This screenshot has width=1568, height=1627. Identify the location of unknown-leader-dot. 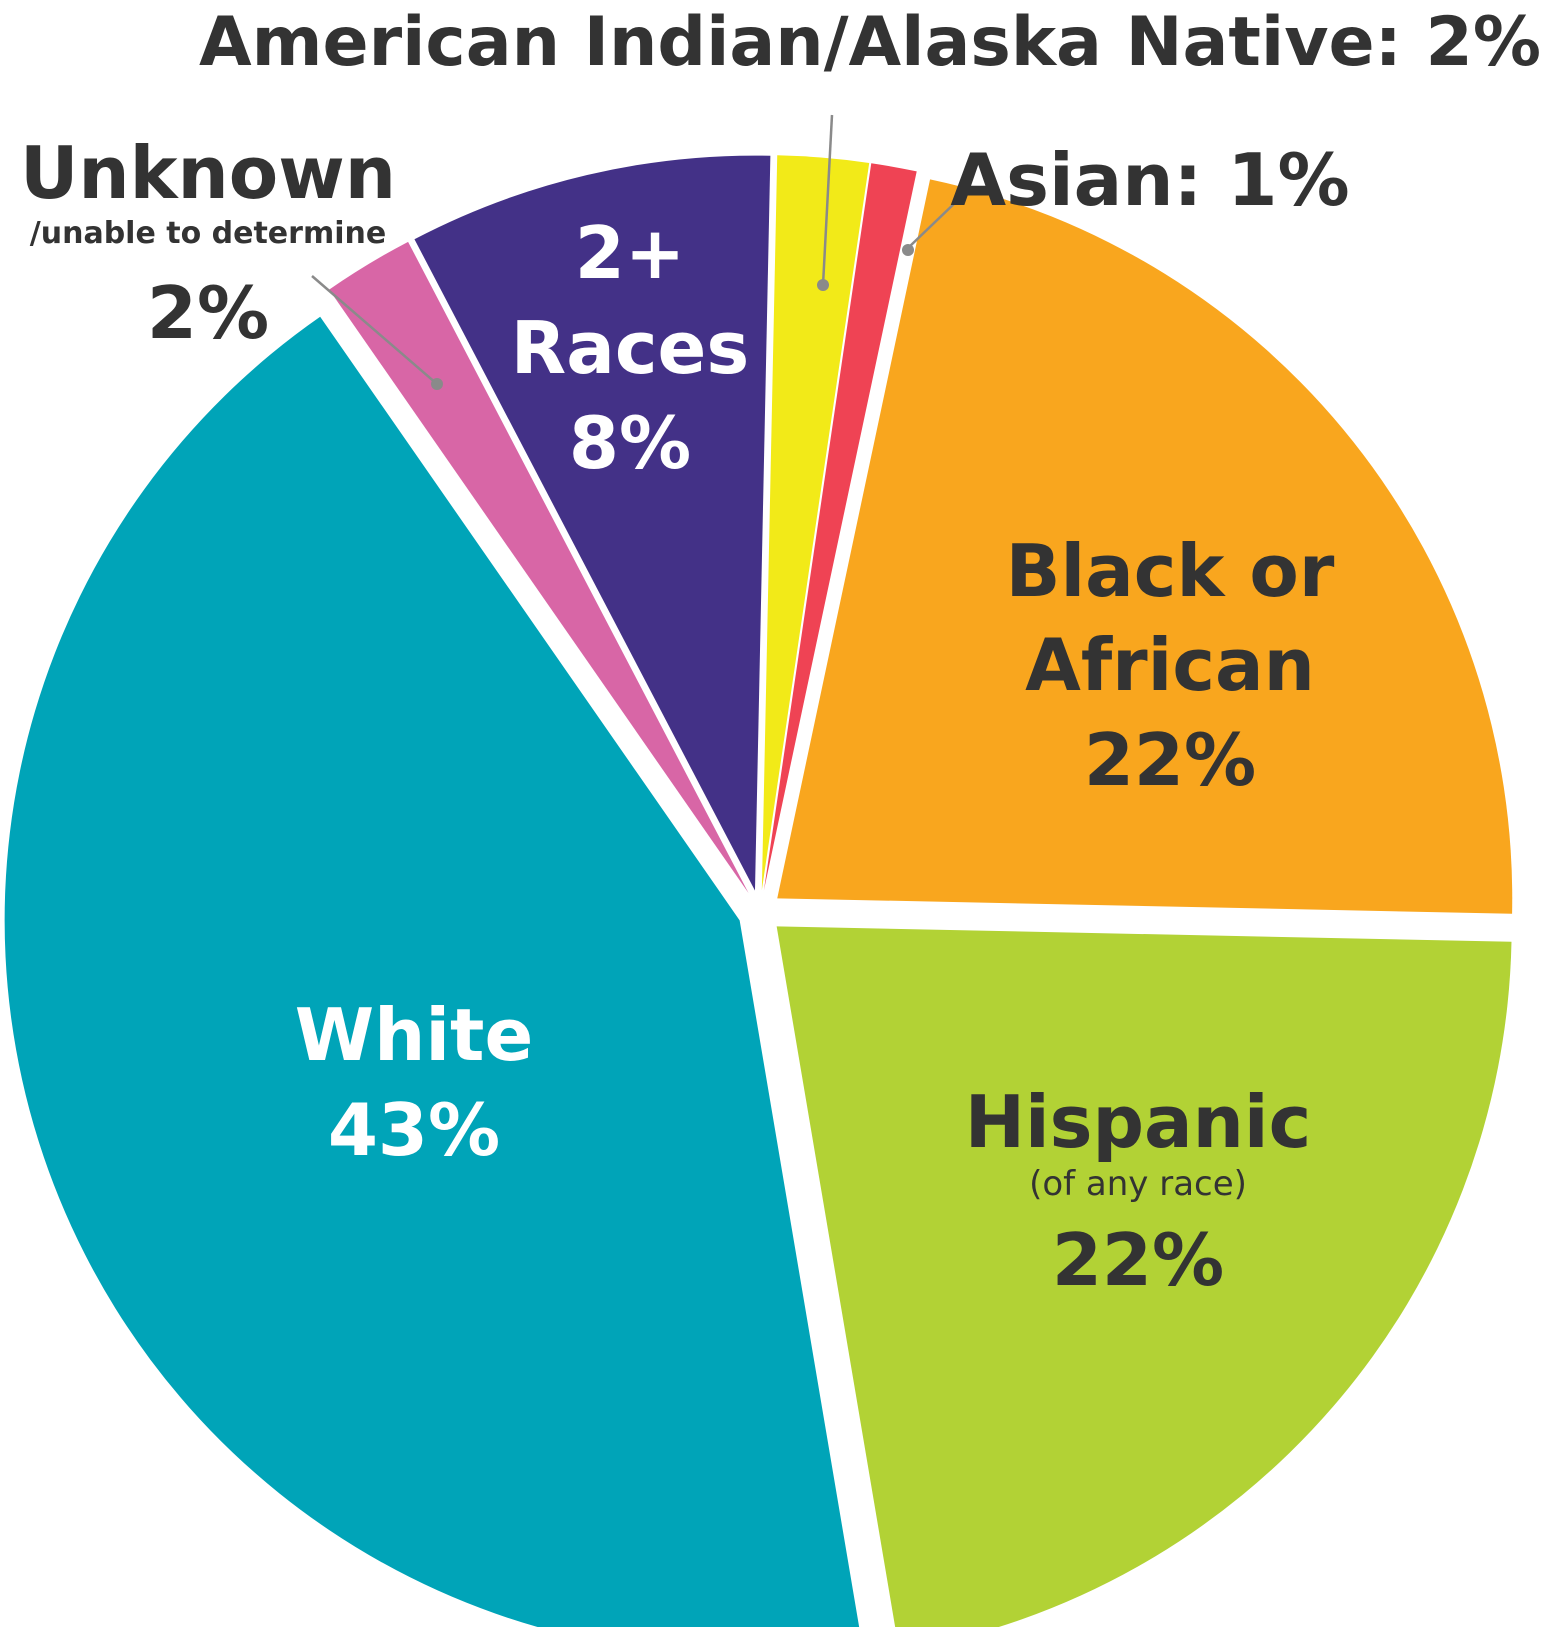
(437, 384).